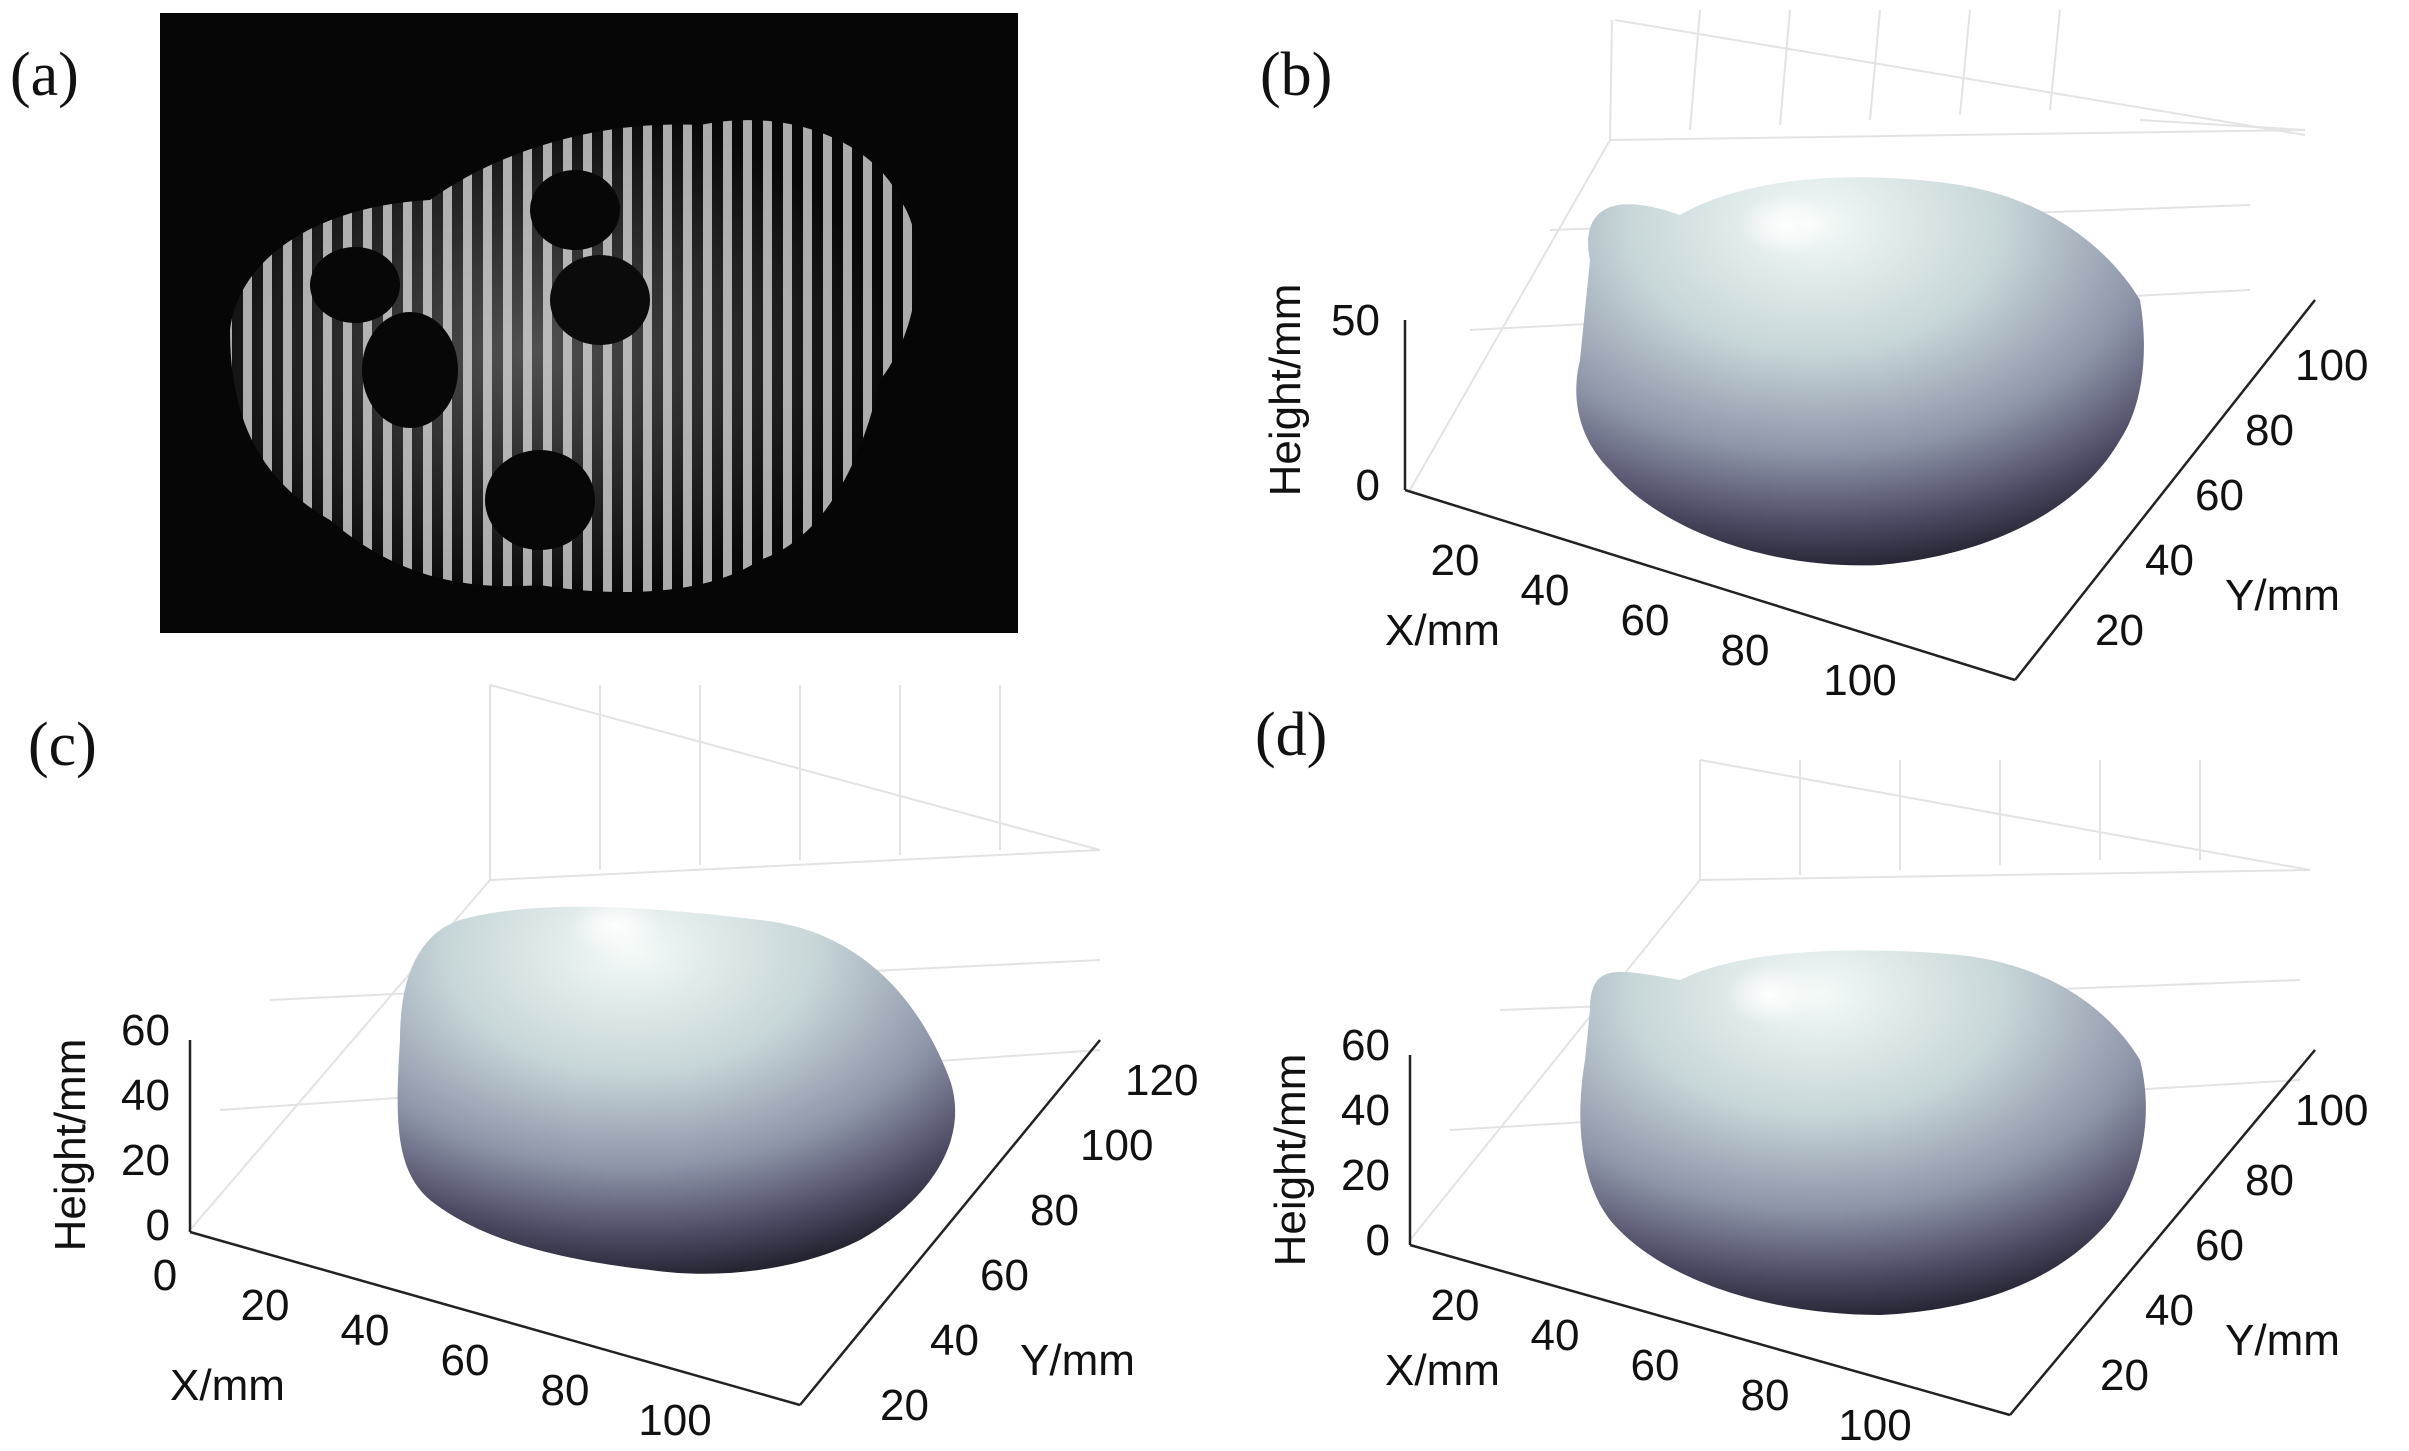  What do you see at coordinates (1745, 650) in the screenshot?
I see `panel-b-xtick: 80` at bounding box center [1745, 650].